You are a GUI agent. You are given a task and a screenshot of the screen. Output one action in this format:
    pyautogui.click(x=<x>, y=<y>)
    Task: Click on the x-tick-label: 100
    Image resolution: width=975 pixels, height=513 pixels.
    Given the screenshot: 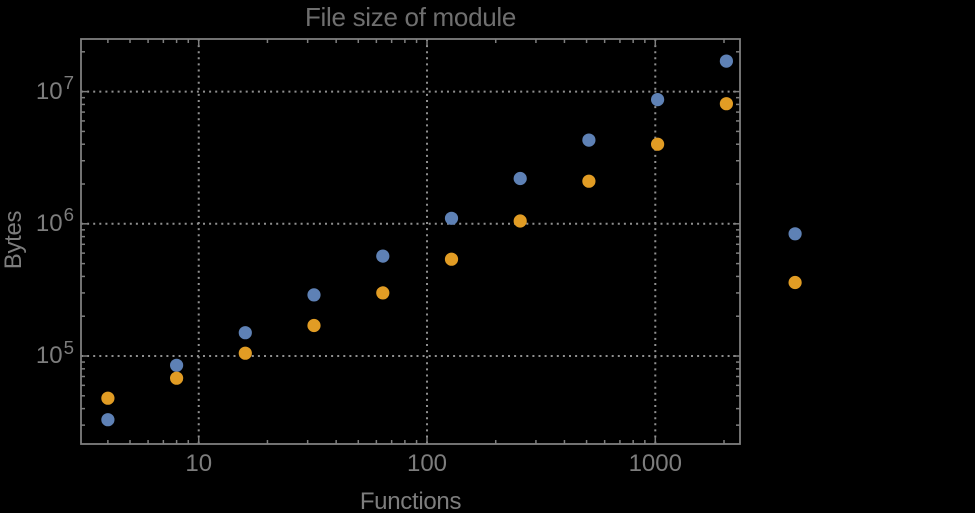 What is the action you would take?
    pyautogui.click(x=427, y=463)
    